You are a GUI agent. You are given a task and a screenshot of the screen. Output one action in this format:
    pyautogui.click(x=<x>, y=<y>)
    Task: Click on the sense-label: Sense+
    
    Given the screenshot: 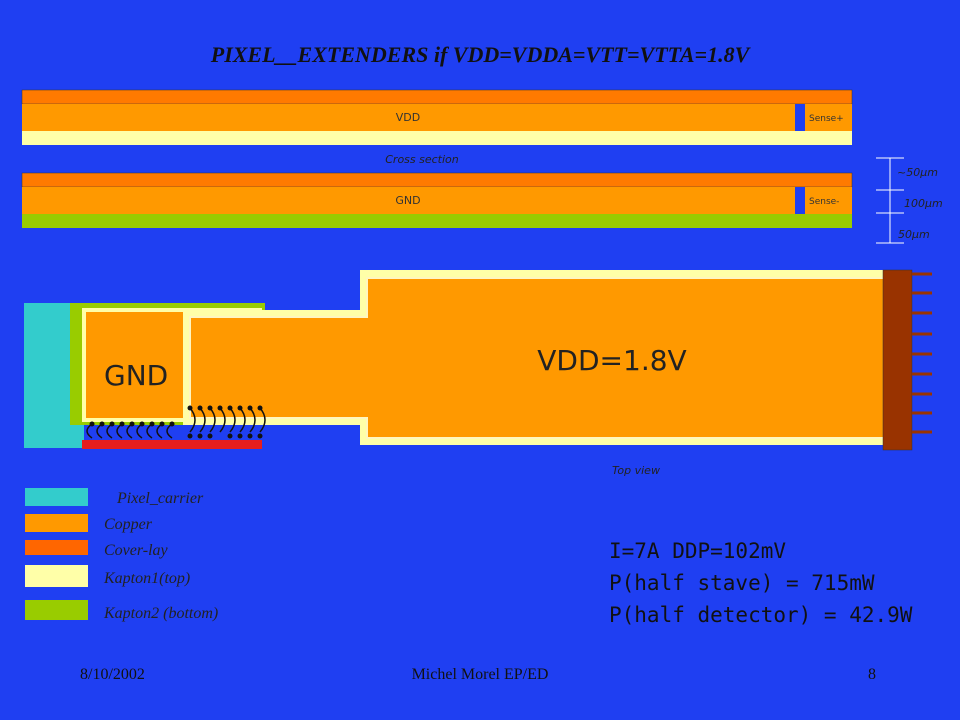 What is the action you would take?
    pyautogui.click(x=826, y=119)
    